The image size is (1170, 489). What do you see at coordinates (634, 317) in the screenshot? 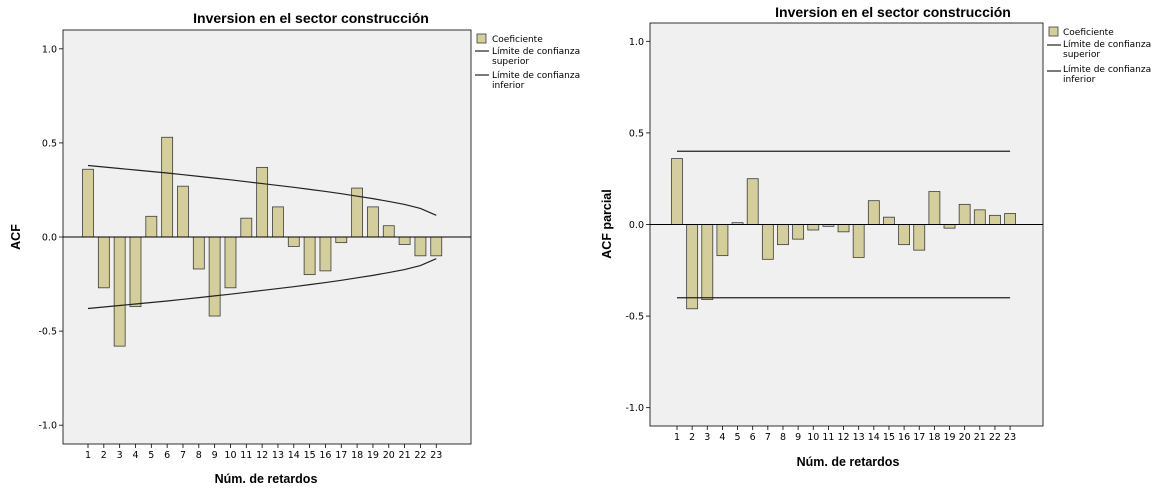
I see `pacf-y-tick-label: -0.5` at bounding box center [634, 317].